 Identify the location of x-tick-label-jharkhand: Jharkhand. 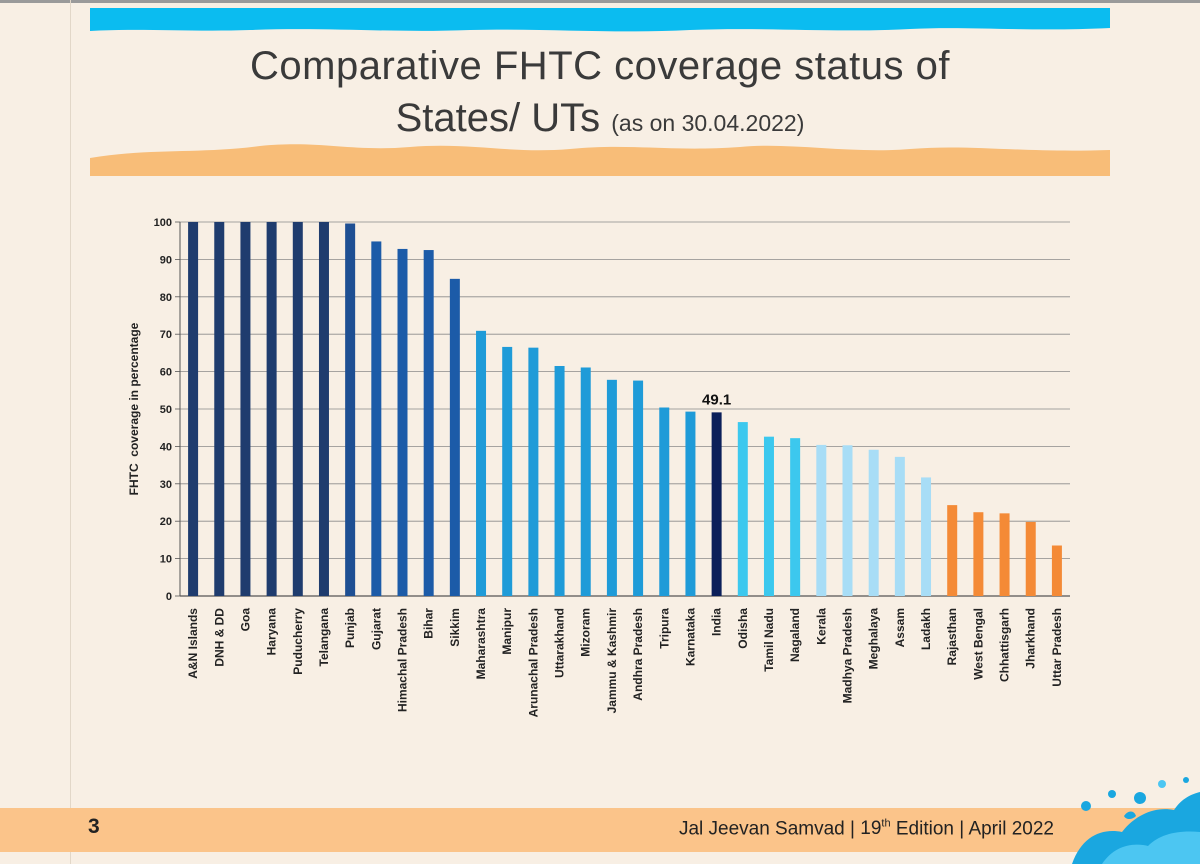
(1031, 638).